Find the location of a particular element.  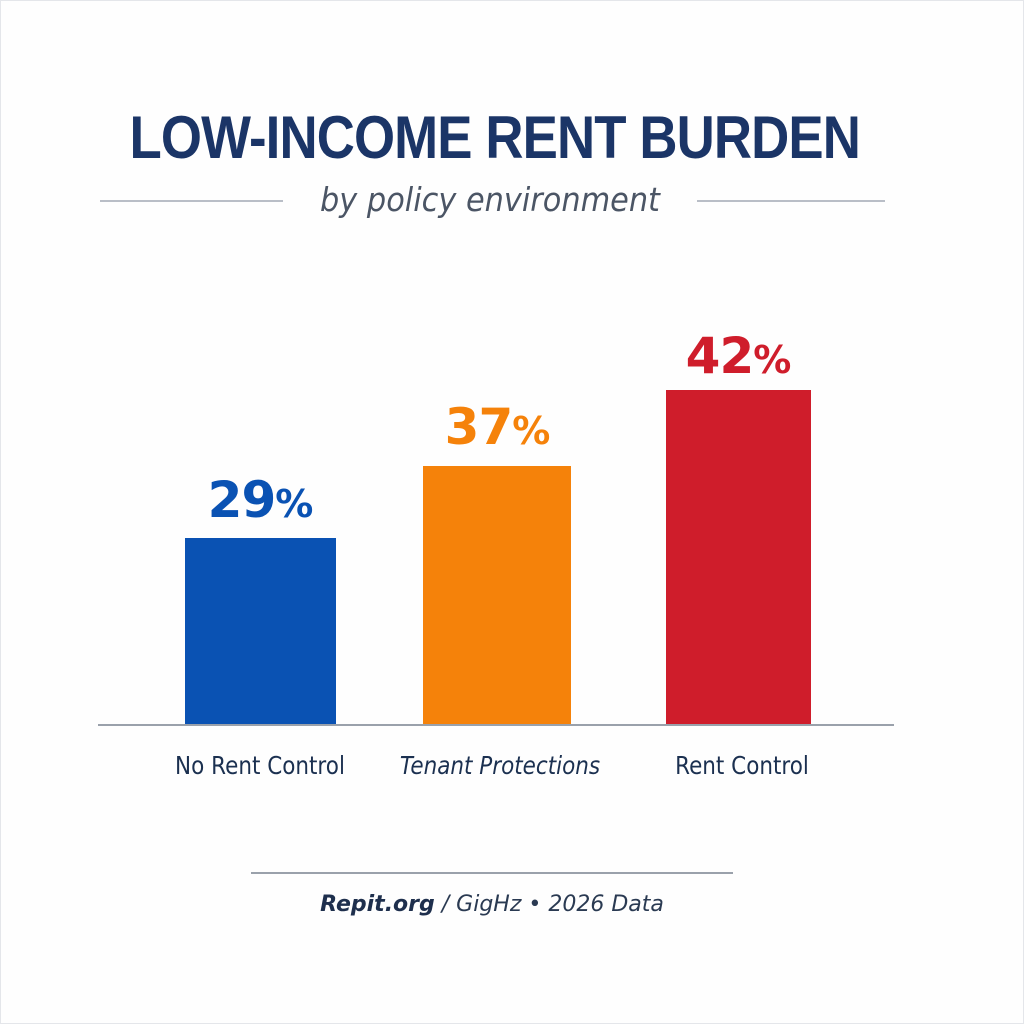

bar-tenant-protections is located at coordinates (497, 595).